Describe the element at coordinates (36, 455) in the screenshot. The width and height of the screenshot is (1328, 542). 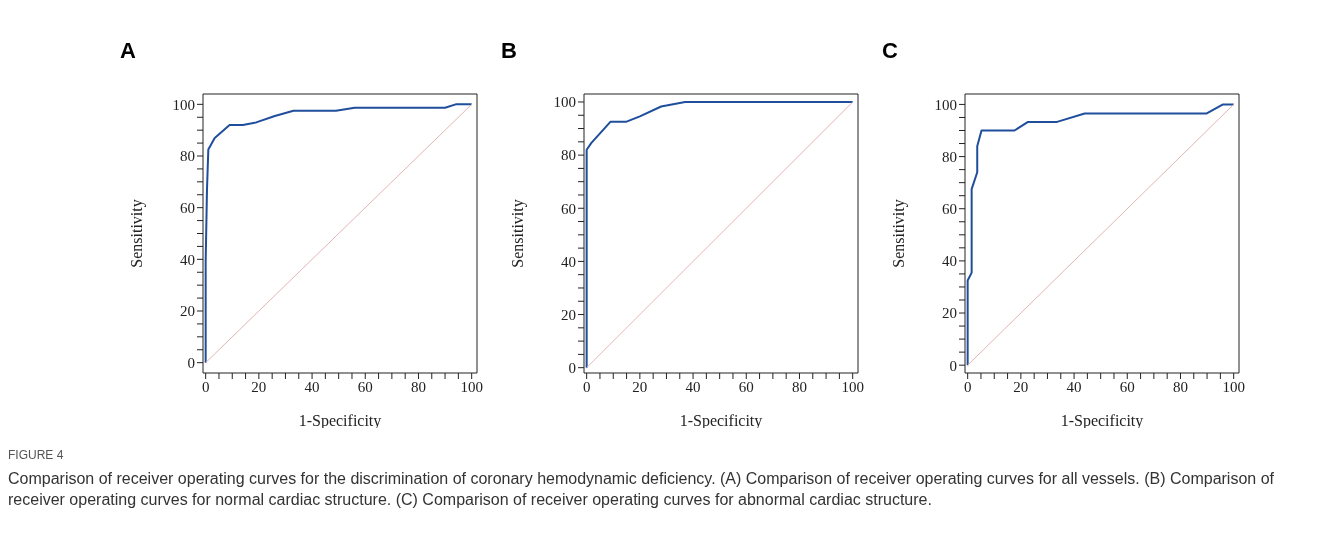
I see `caption: FIGURE 4` at that location.